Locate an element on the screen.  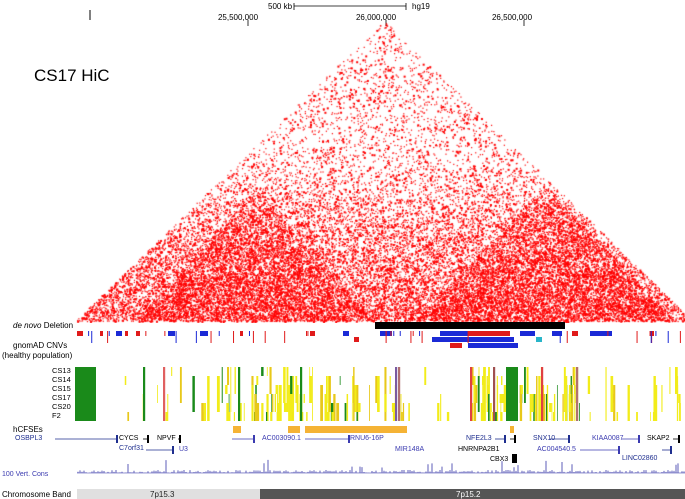
gene-label-npvf: NPVF is located at coordinates (166, 438).